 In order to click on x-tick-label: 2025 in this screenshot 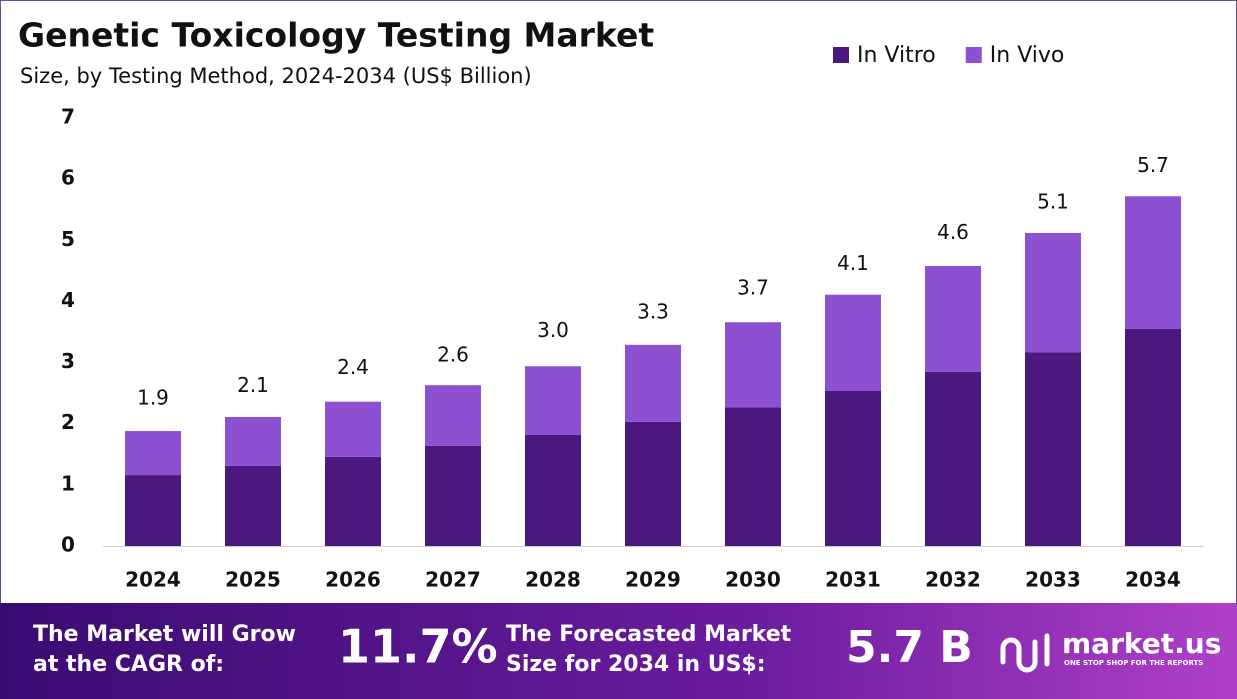, I will do `click(253, 580)`.